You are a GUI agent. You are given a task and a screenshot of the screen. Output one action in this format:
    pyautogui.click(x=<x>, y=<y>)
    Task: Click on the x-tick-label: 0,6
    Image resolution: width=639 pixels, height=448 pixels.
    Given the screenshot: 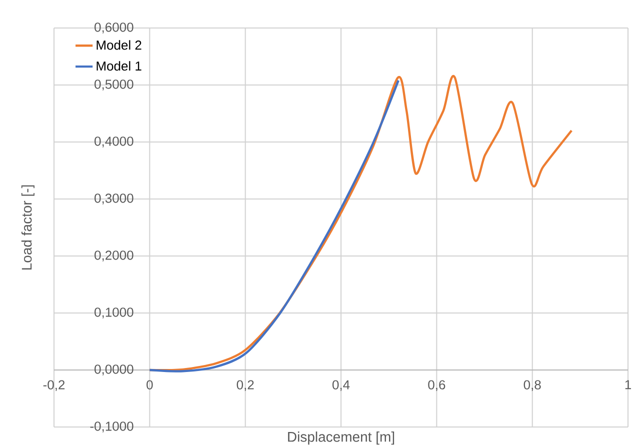 What is the action you would take?
    pyautogui.click(x=437, y=385)
    